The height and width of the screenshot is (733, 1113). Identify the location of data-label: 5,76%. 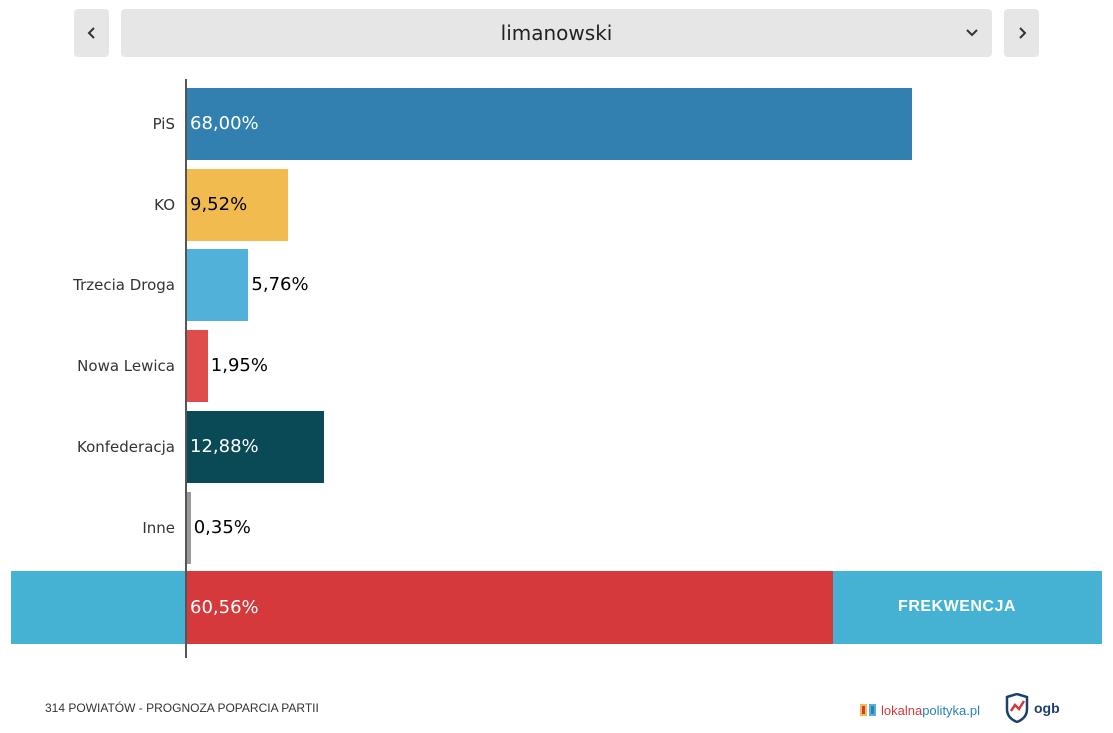
(280, 285).